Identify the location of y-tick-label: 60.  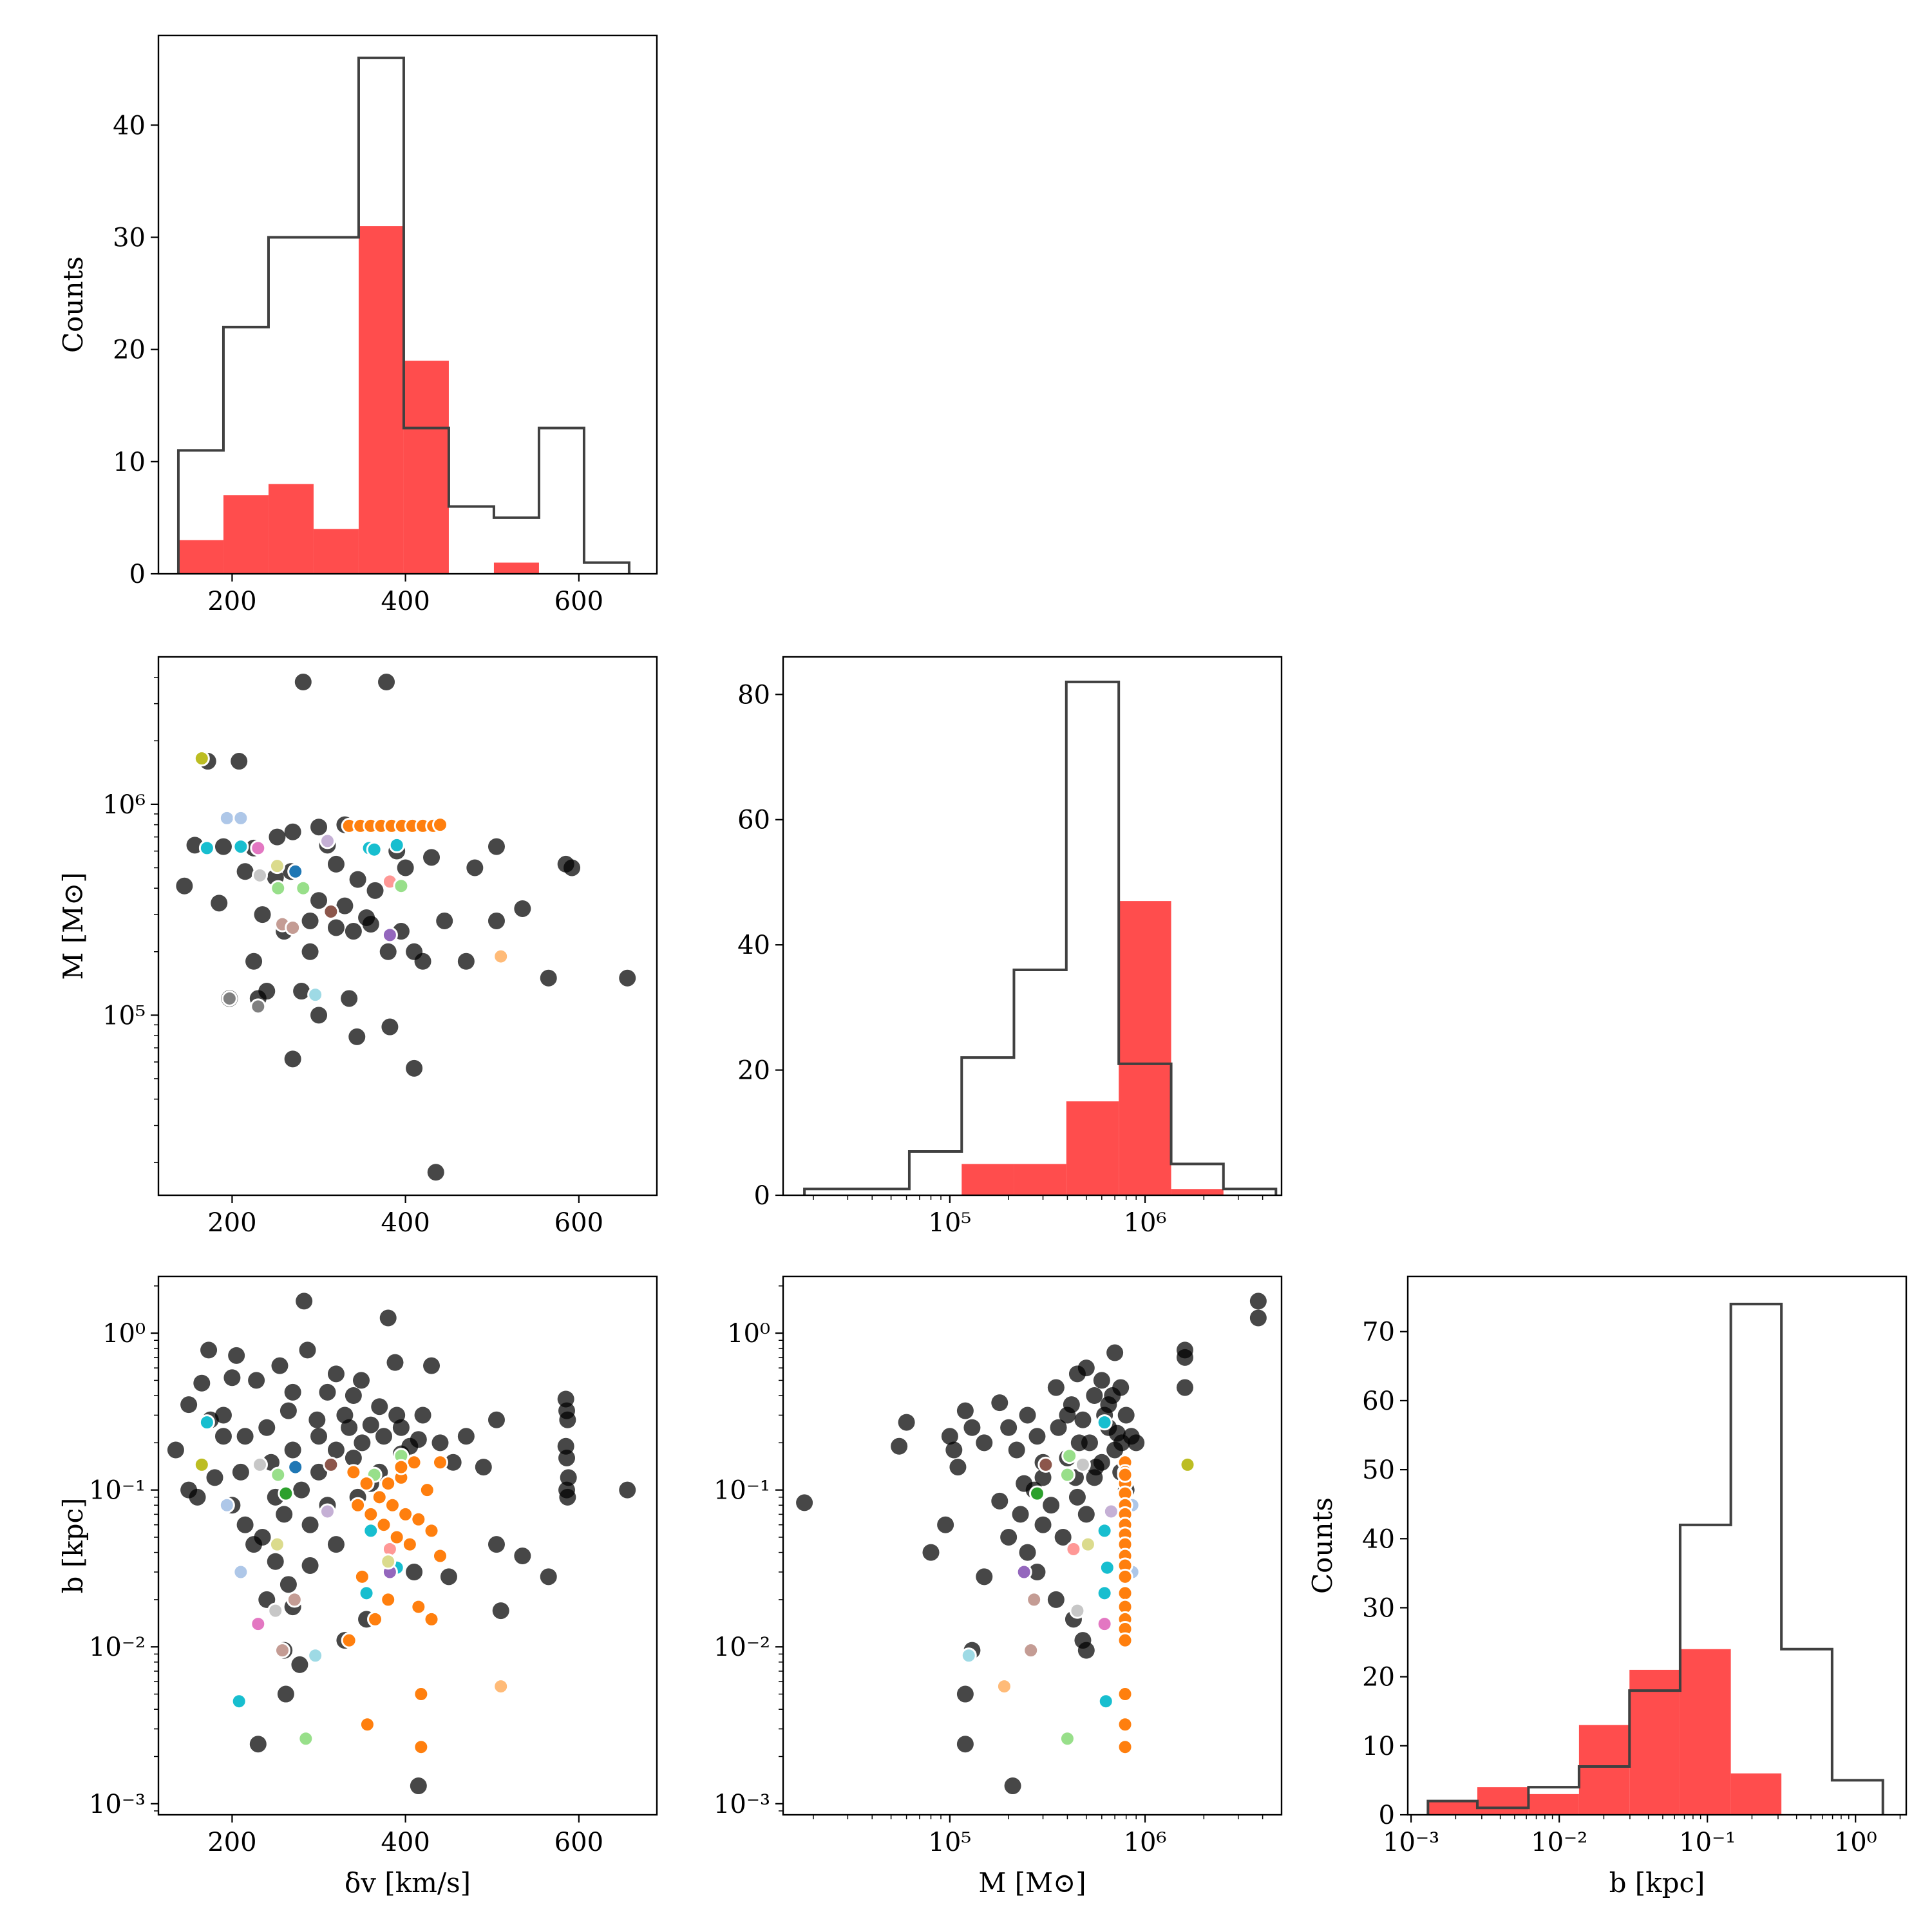
(753, 820).